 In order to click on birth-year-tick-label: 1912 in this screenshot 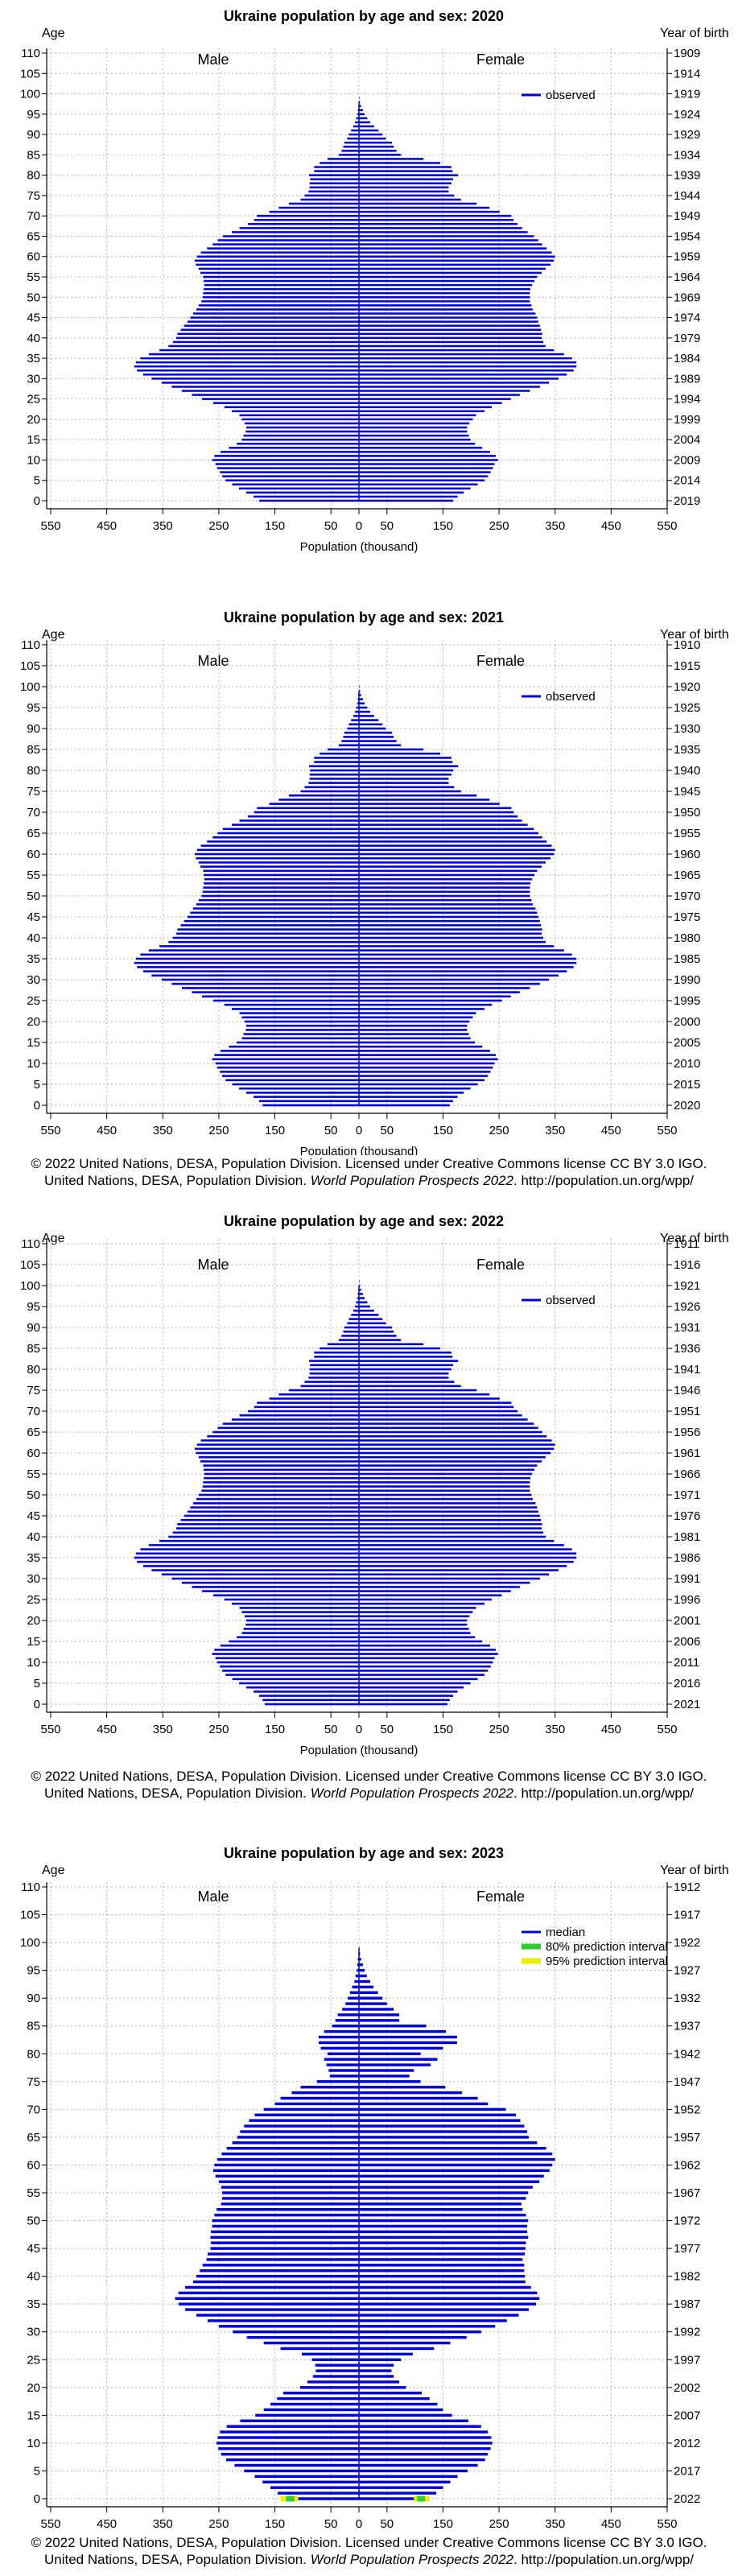, I will do `click(687, 1887)`.